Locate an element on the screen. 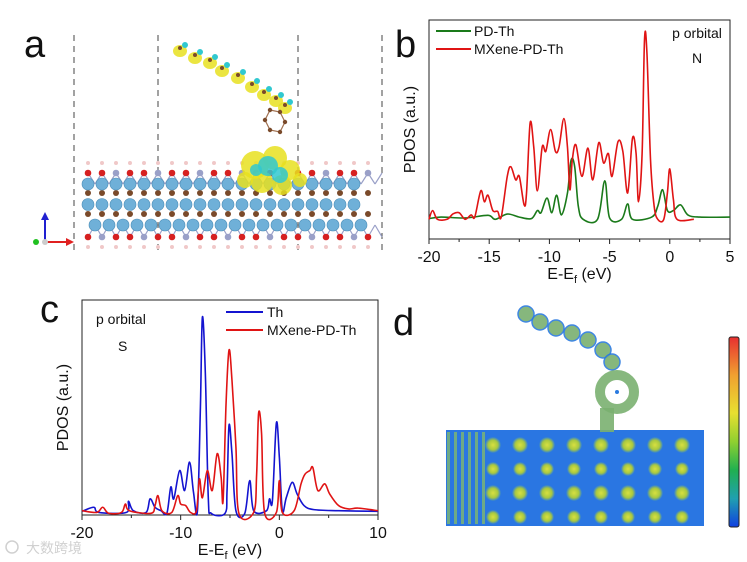  x-tick-label: 0 is located at coordinates (279, 533).